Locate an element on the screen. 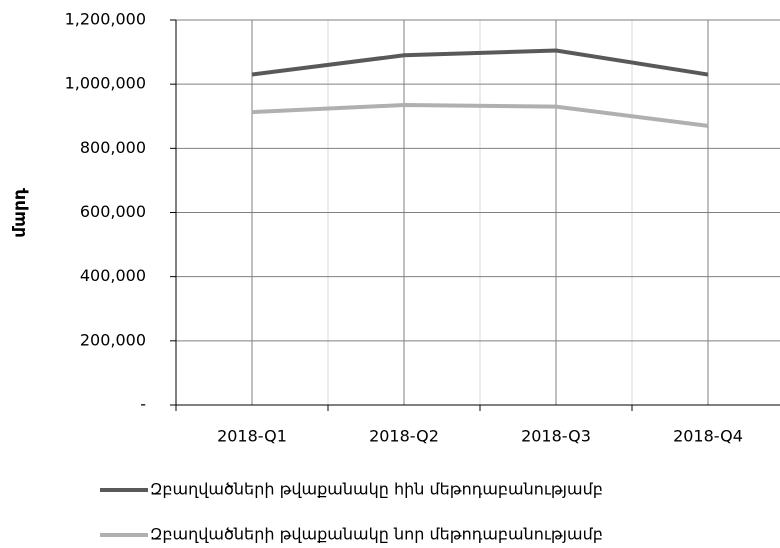 This screenshot has height=548, width=780. y-tick-label: - is located at coordinates (143, 404).